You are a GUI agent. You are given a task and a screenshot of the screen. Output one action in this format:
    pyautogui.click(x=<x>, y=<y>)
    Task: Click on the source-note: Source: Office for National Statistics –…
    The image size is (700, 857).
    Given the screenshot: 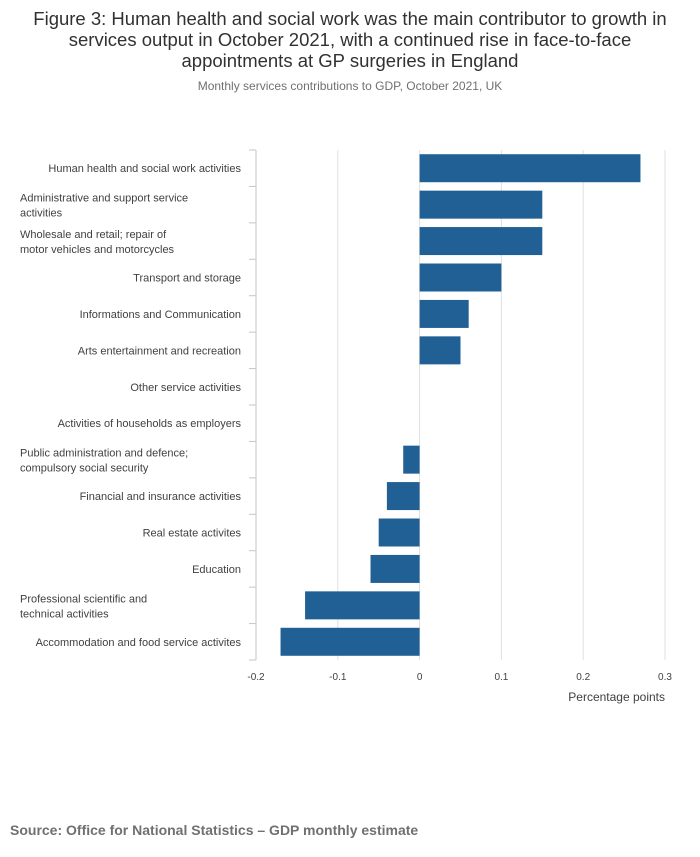 What is the action you would take?
    pyautogui.click(x=214, y=830)
    